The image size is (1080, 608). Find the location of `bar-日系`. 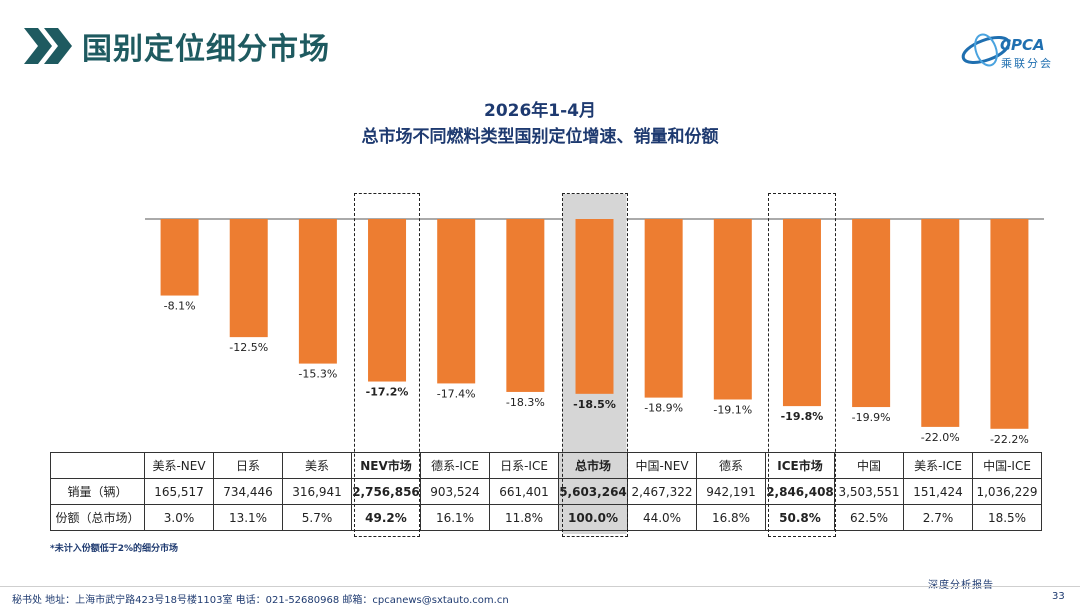

bar-日系 is located at coordinates (248, 278).